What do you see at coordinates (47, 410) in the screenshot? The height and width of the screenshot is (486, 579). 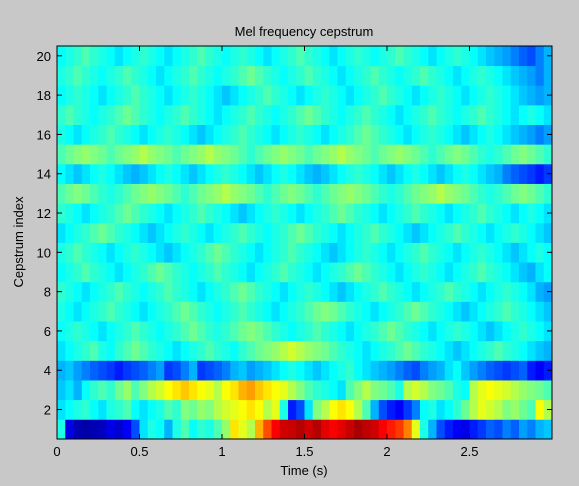 I see `y-tick-label: 2` at bounding box center [47, 410].